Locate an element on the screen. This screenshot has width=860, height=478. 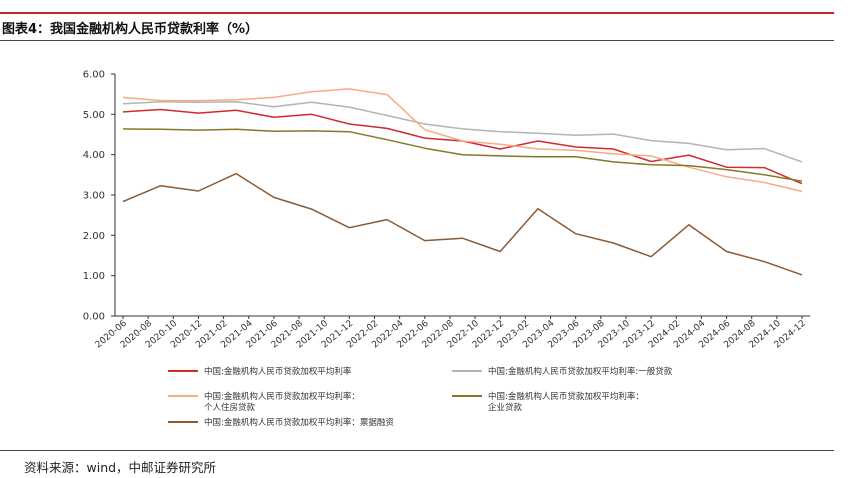
legend-label-5: 中国:金融机构人民币贷款加权平均利率：票据融资 is located at coordinates (299, 422).